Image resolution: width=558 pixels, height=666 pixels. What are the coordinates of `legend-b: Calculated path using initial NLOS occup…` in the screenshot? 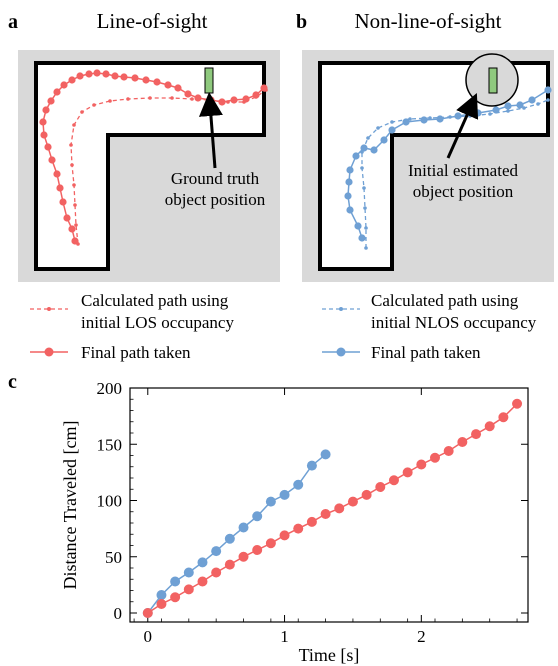 It's located at (429, 326).